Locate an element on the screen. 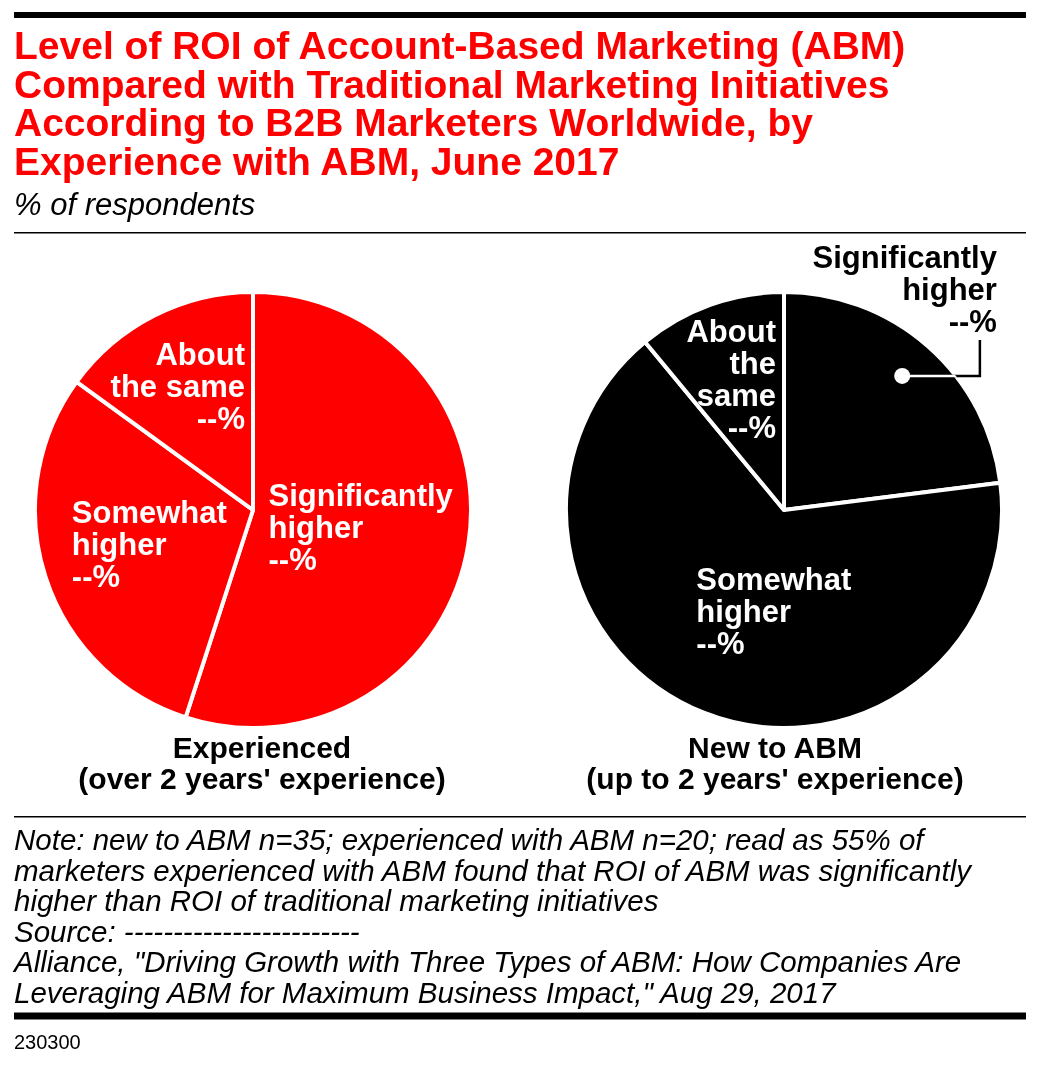 This screenshot has height=1065, width=1039. text: Note: new to ABM n=35; experienced with ABM n=20; read as 55% of marketers experienced with ABM found that ROI of ABM was significantly higher than ROI of traditional marketing initiatives is located at coordinates (494, 870).